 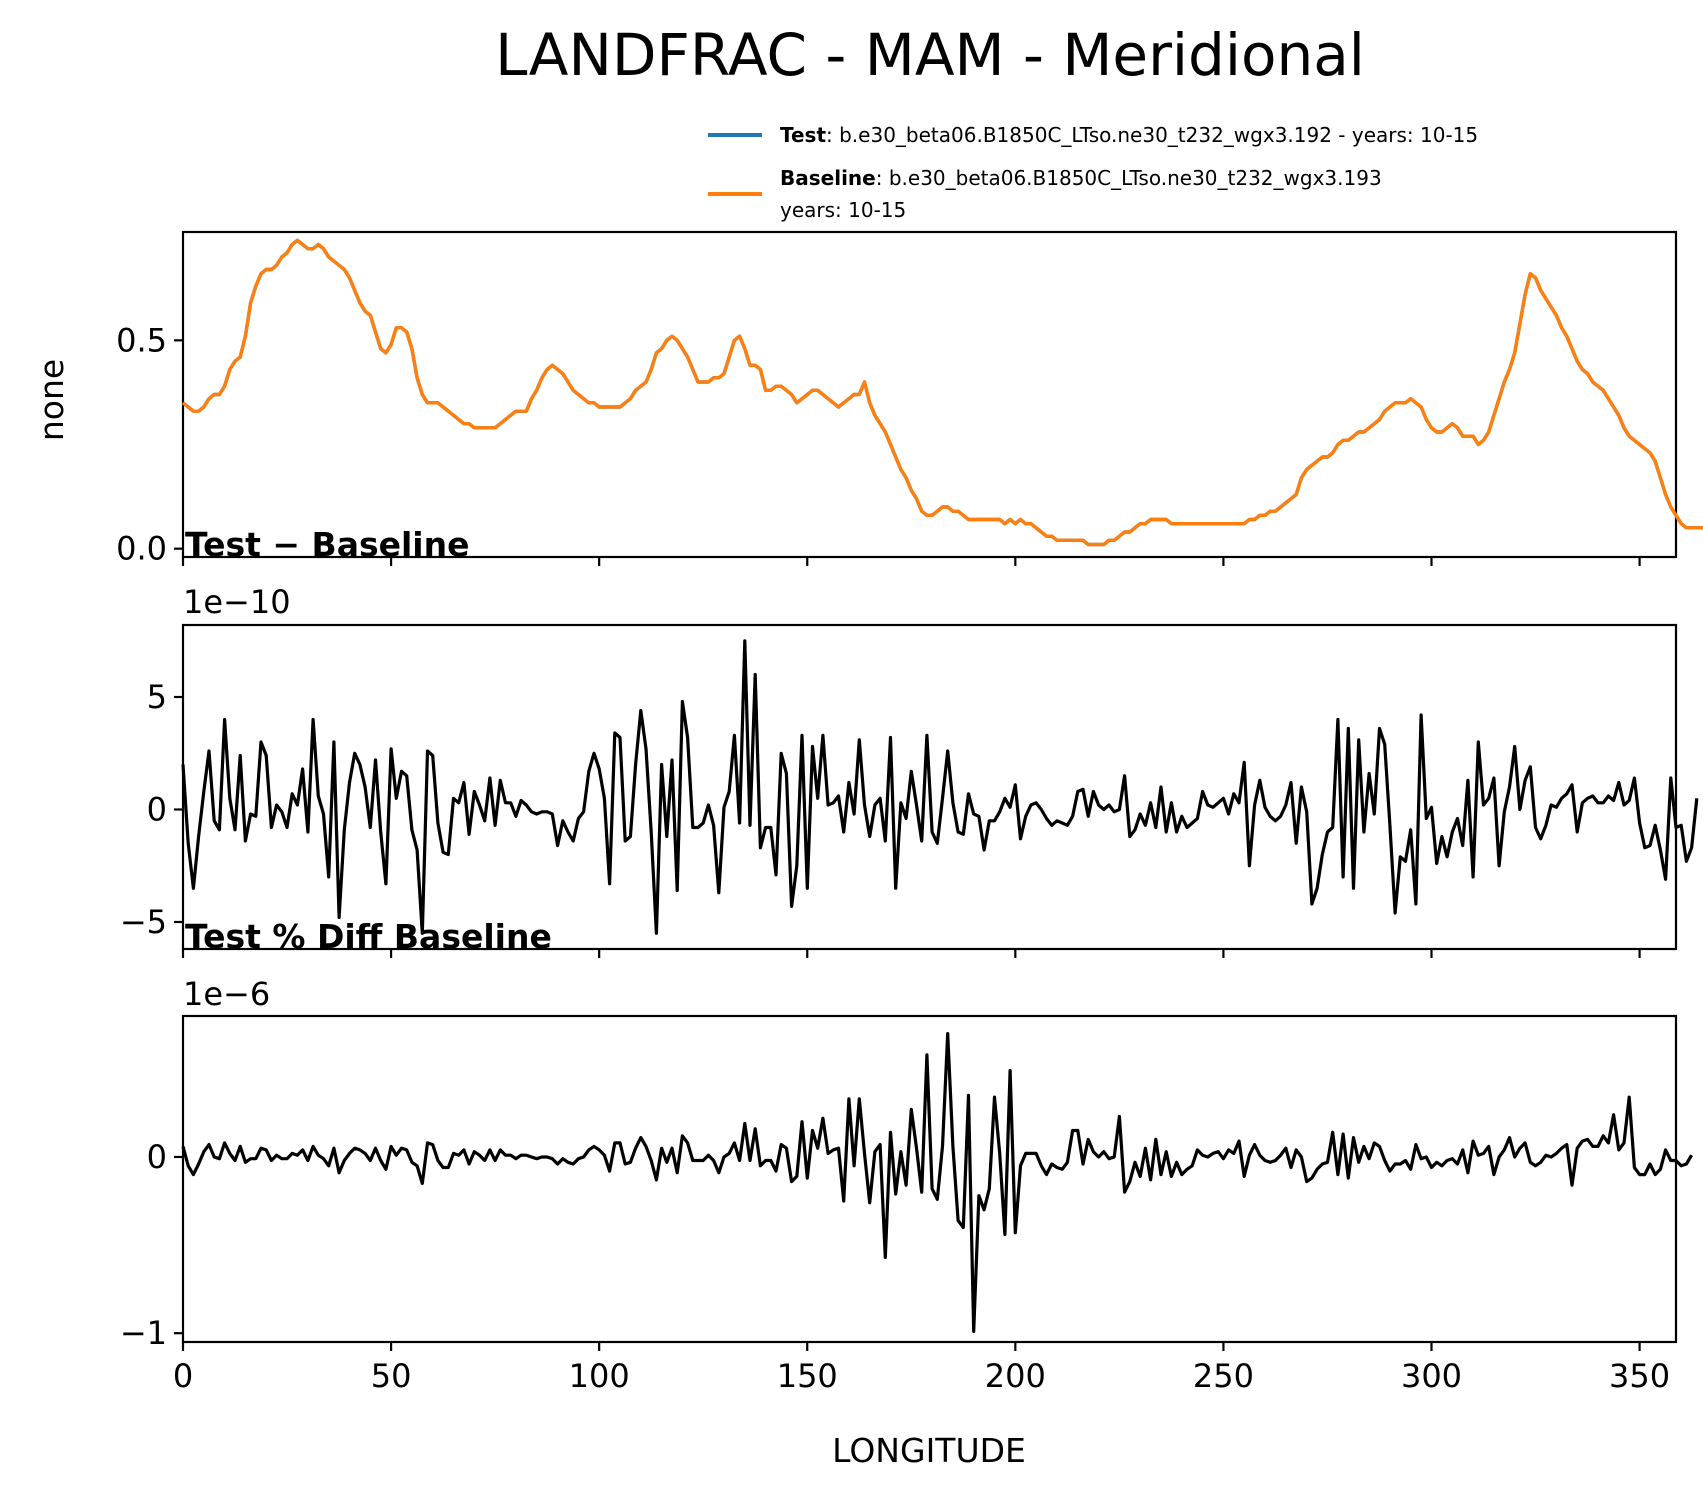 I want to click on legend-key-baseline: Baseline, so click(x=828, y=178).